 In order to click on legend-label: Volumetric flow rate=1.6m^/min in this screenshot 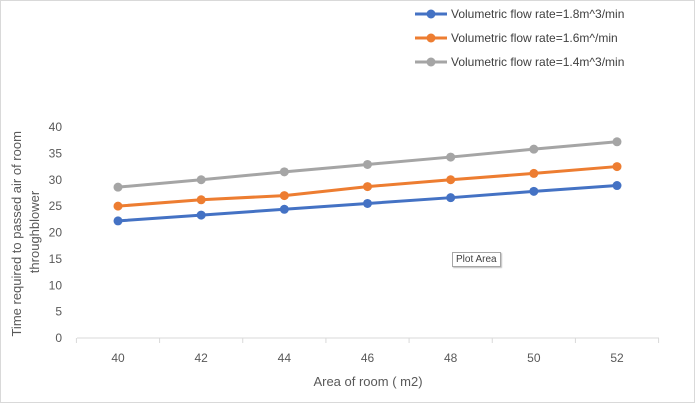, I will do `click(534, 38)`.